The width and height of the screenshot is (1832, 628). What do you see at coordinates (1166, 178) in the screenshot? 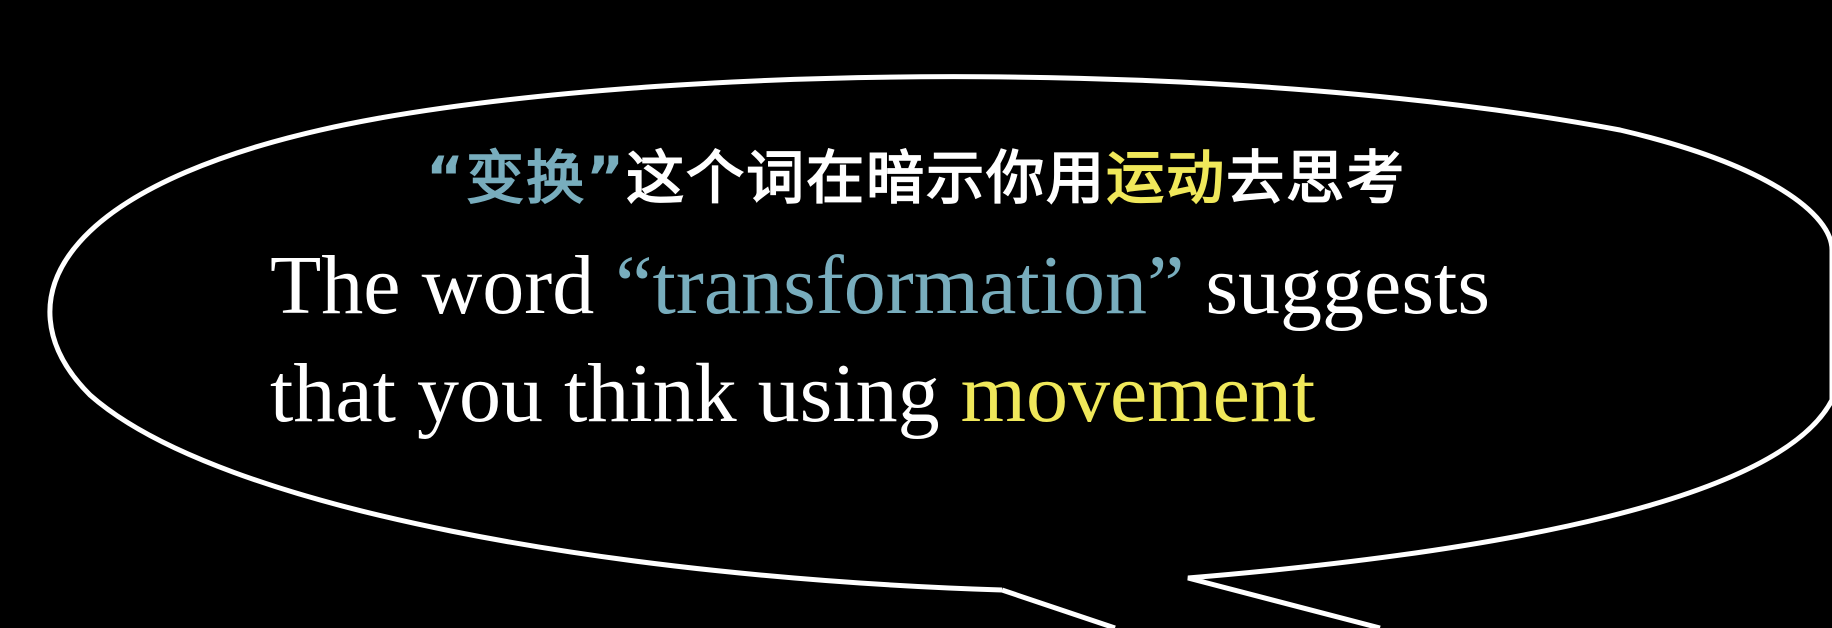
I see `zh-keyword-movement: 运动` at bounding box center [1166, 178].